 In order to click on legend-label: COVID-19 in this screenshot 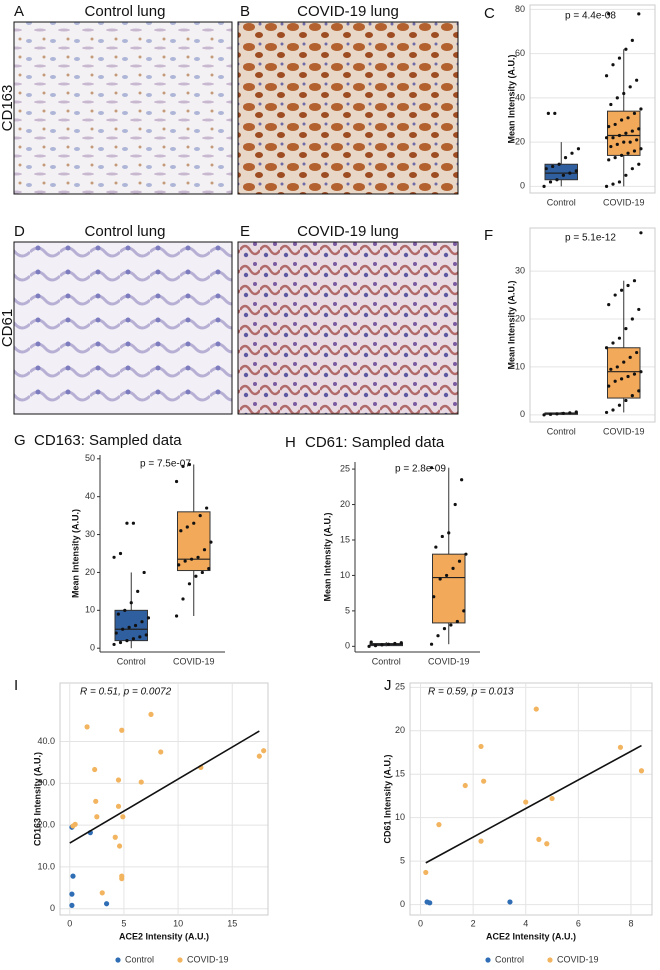, I will do `click(208, 959)`.